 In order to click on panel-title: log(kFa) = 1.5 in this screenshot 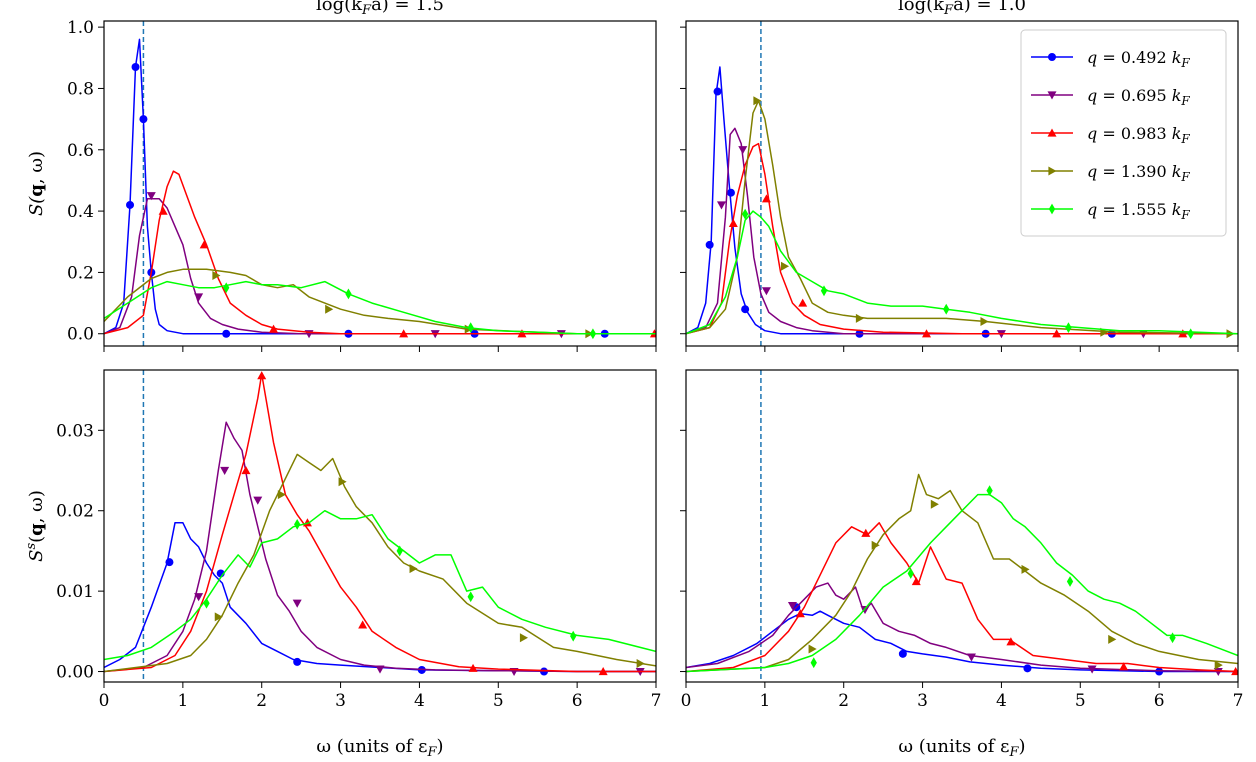, I will do `click(380, 9)`.